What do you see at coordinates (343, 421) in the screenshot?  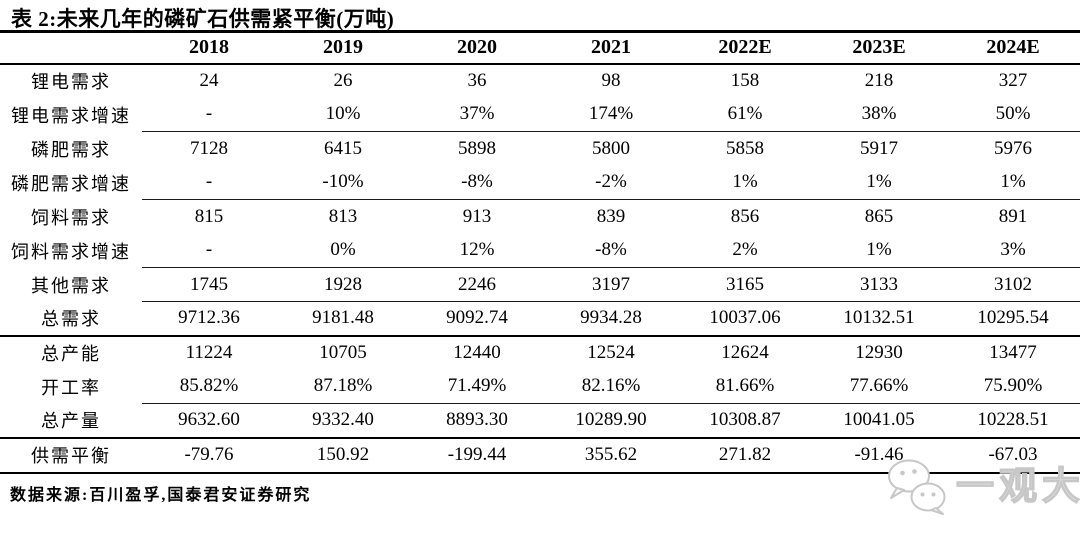 I see `data-cell: 9332.40` at bounding box center [343, 421].